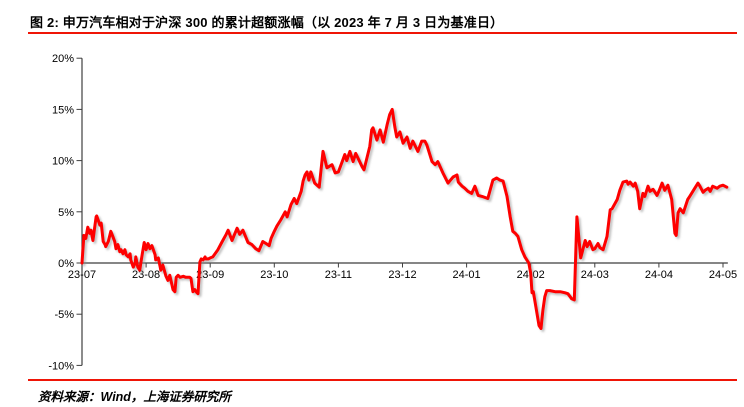  I want to click on x-tick-label: 24-01, so click(467, 275).